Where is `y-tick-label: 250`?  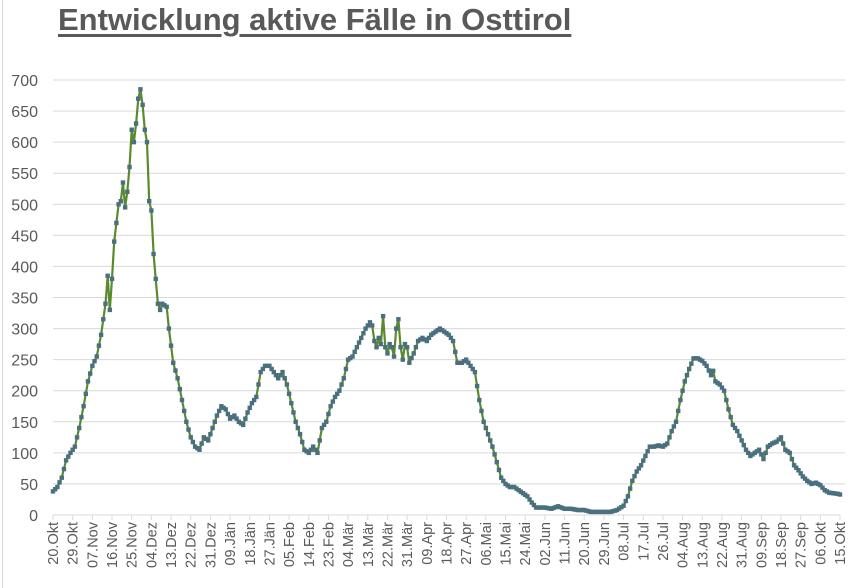
y-tick-label: 250 is located at coordinates (24, 361).